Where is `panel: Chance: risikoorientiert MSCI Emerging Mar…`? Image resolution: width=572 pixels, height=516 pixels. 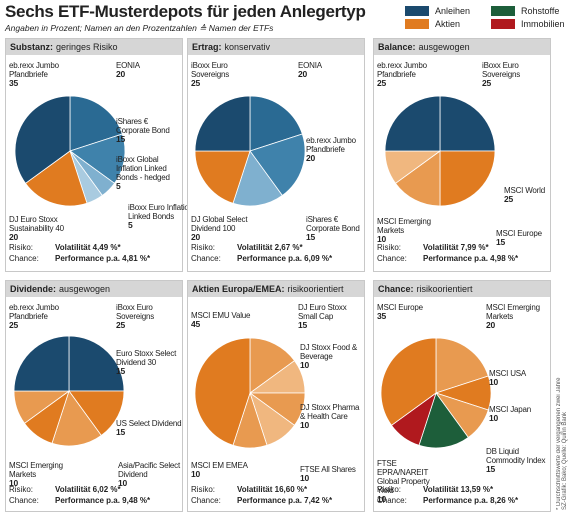
panel: Chance: risikoorientiert MSCI Emerging Mar… is located at coordinates (462, 396).